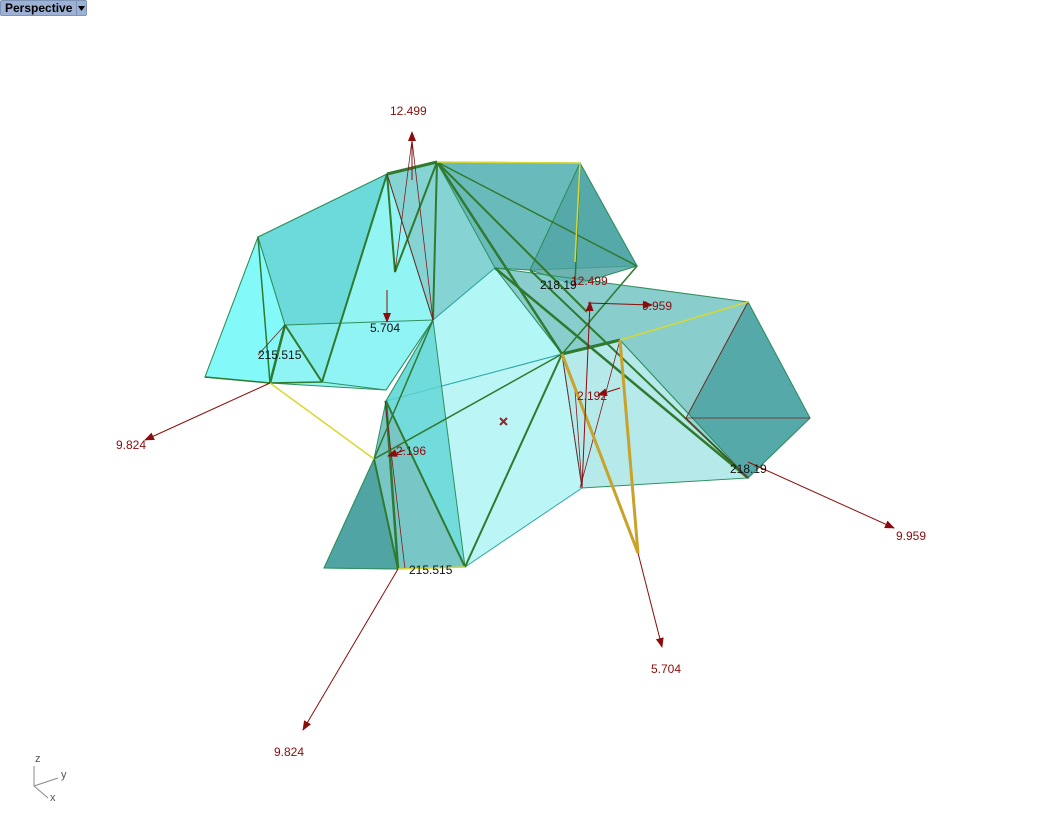  Describe the element at coordinates (748, 469) in the screenshot. I see `label-right-face: 218.19` at that location.